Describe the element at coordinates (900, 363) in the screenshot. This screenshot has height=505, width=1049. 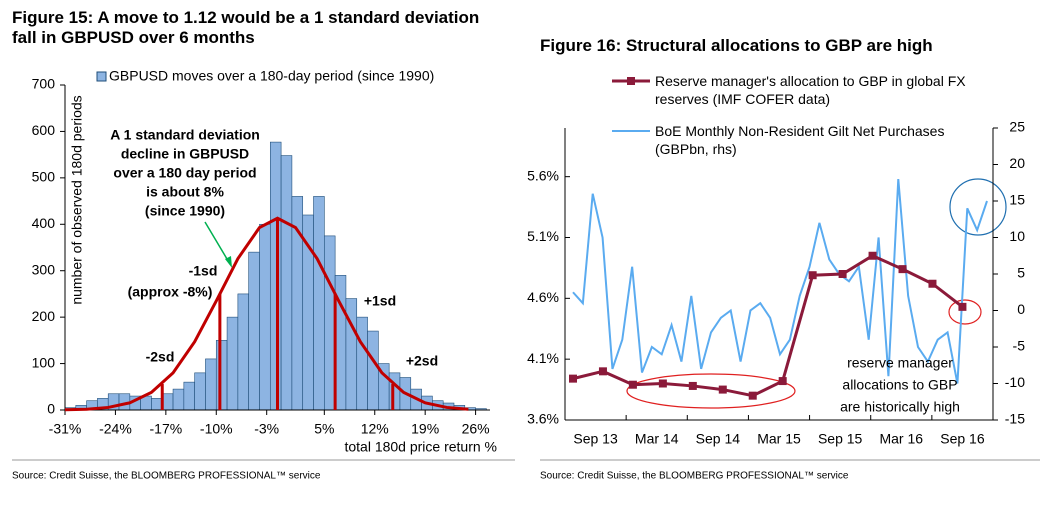
I see `annotation: reserve manager` at that location.